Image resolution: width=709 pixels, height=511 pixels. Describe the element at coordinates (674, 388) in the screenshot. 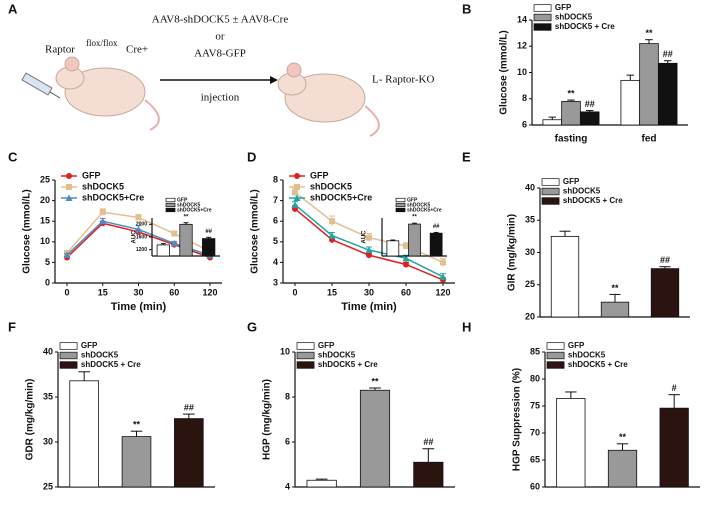

I see `significance-marker: #` at that location.